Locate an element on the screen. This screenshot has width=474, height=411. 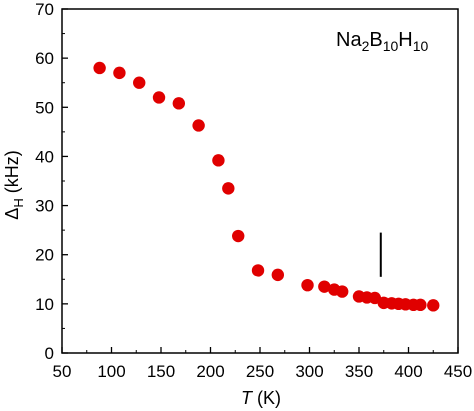
x-tick-label: 150 is located at coordinates (161, 371).